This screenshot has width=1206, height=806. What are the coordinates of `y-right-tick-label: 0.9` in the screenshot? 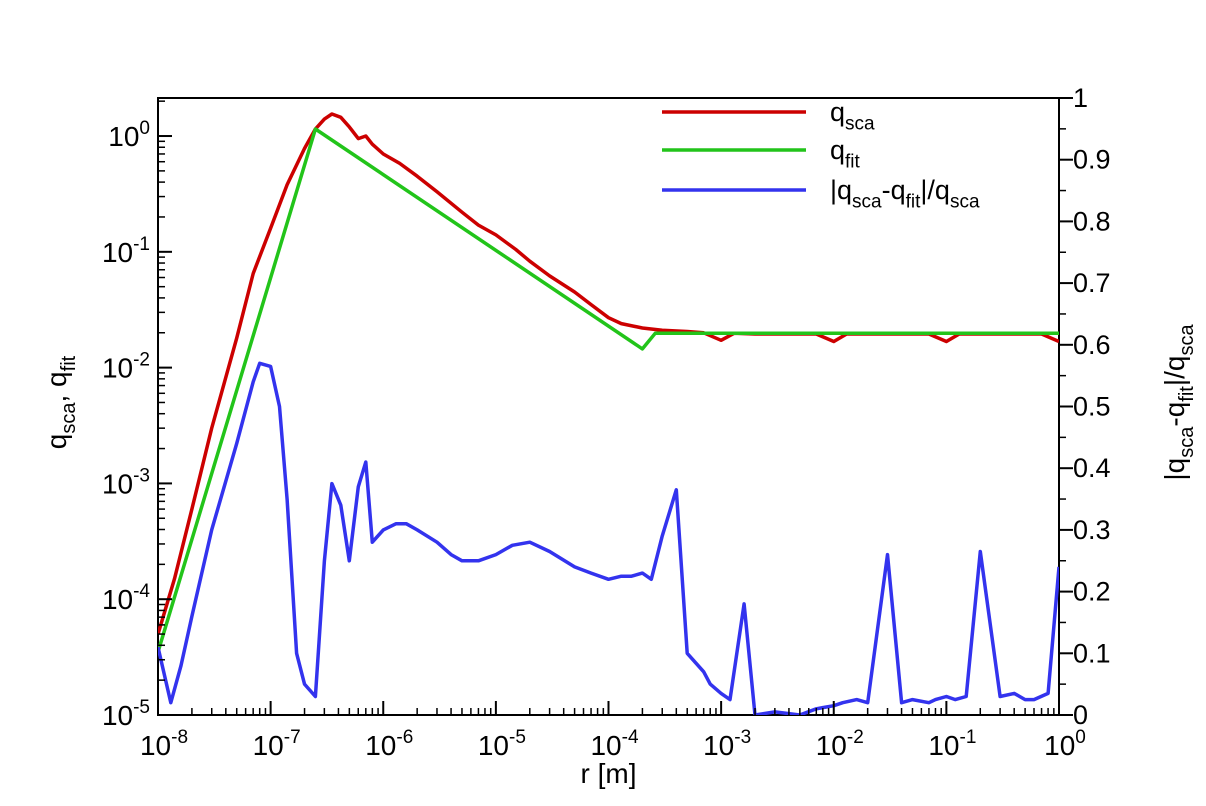 It's located at (1092, 160).